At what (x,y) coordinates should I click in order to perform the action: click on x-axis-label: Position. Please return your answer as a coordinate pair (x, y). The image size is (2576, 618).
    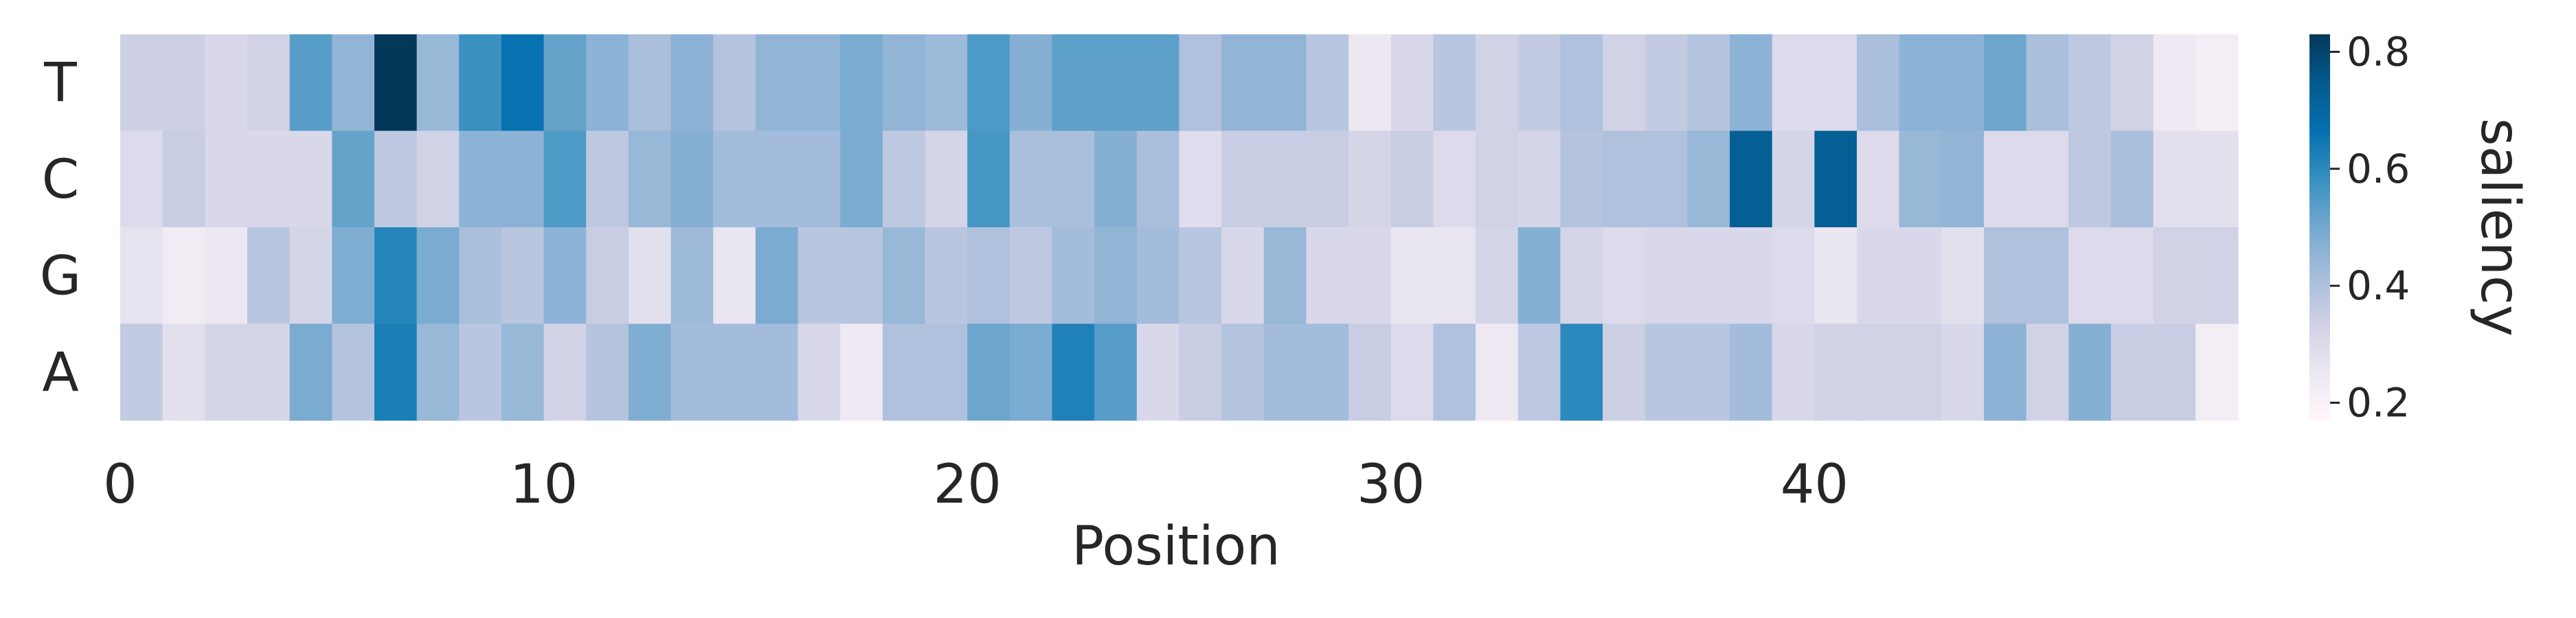
    Looking at the image, I should click on (1176, 546).